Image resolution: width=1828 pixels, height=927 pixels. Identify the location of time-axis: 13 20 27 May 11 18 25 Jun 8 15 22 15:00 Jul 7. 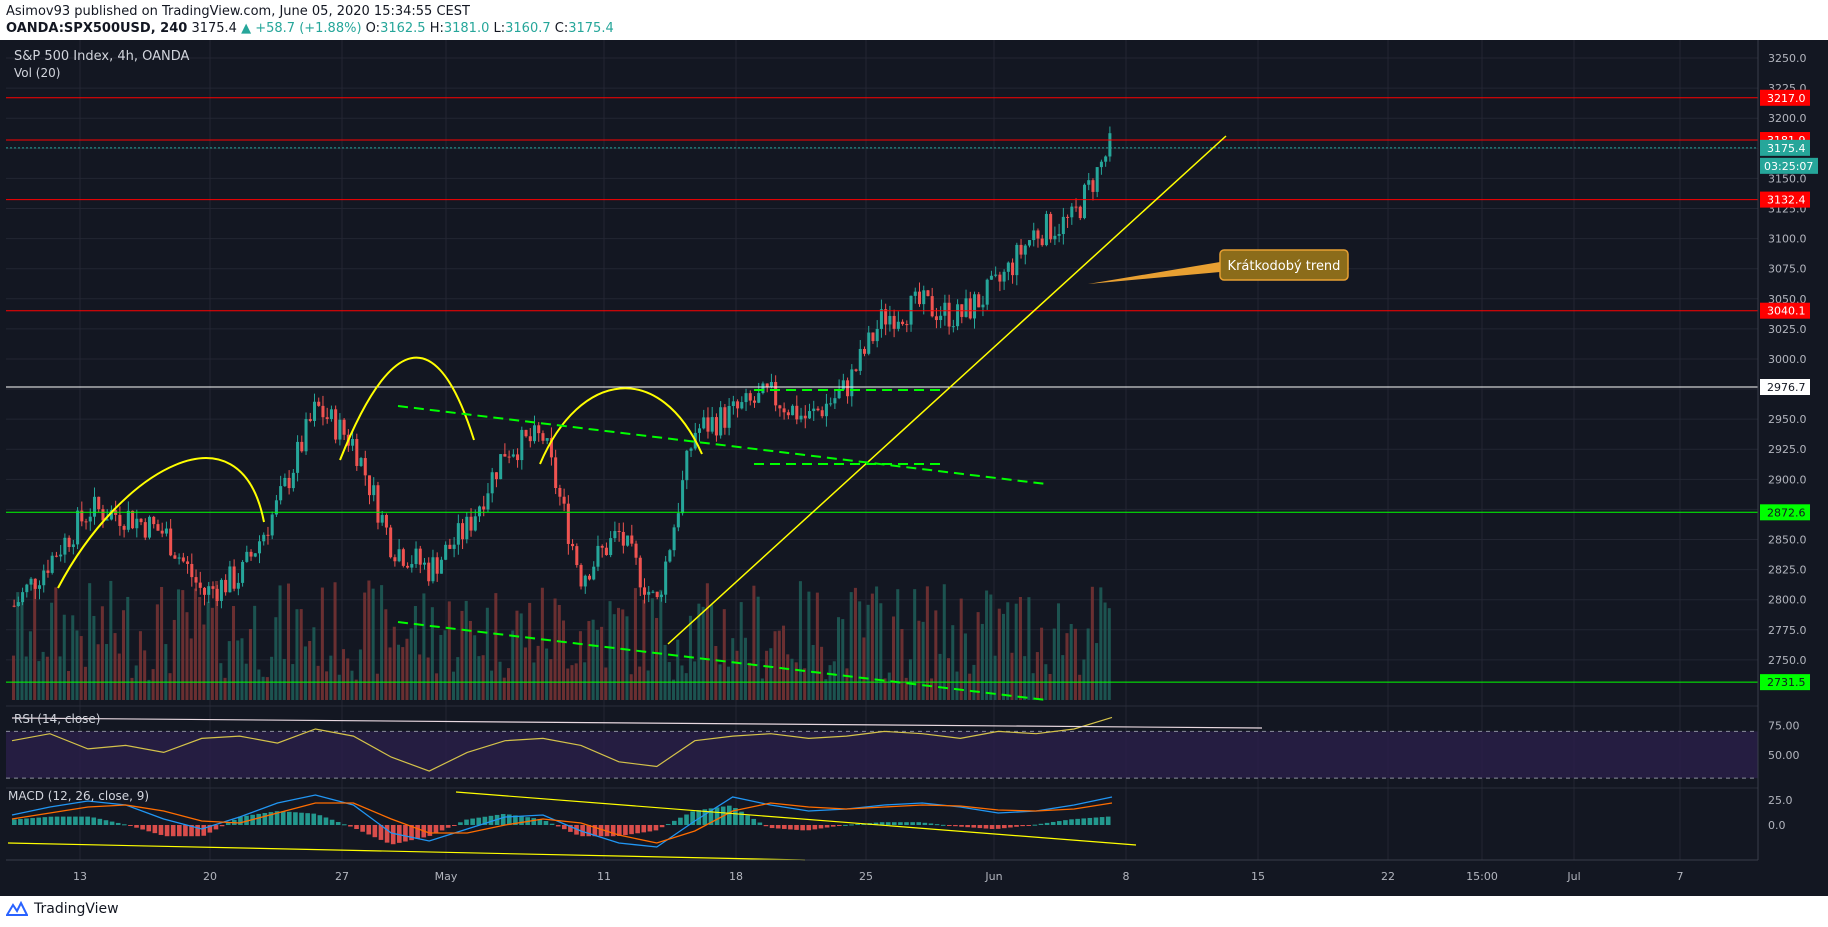
(882, 871).